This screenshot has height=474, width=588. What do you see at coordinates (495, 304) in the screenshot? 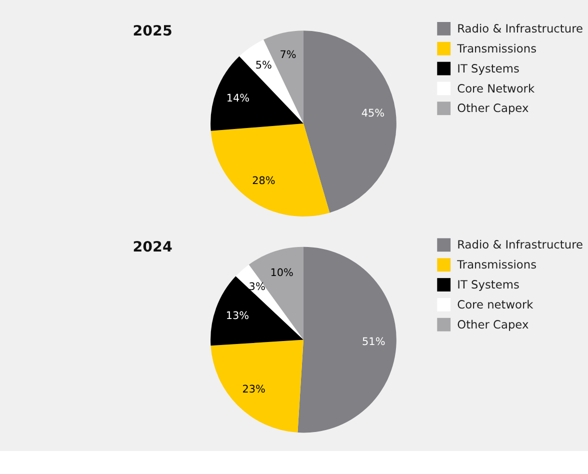
I see `legend-label: Core network` at bounding box center [495, 304].